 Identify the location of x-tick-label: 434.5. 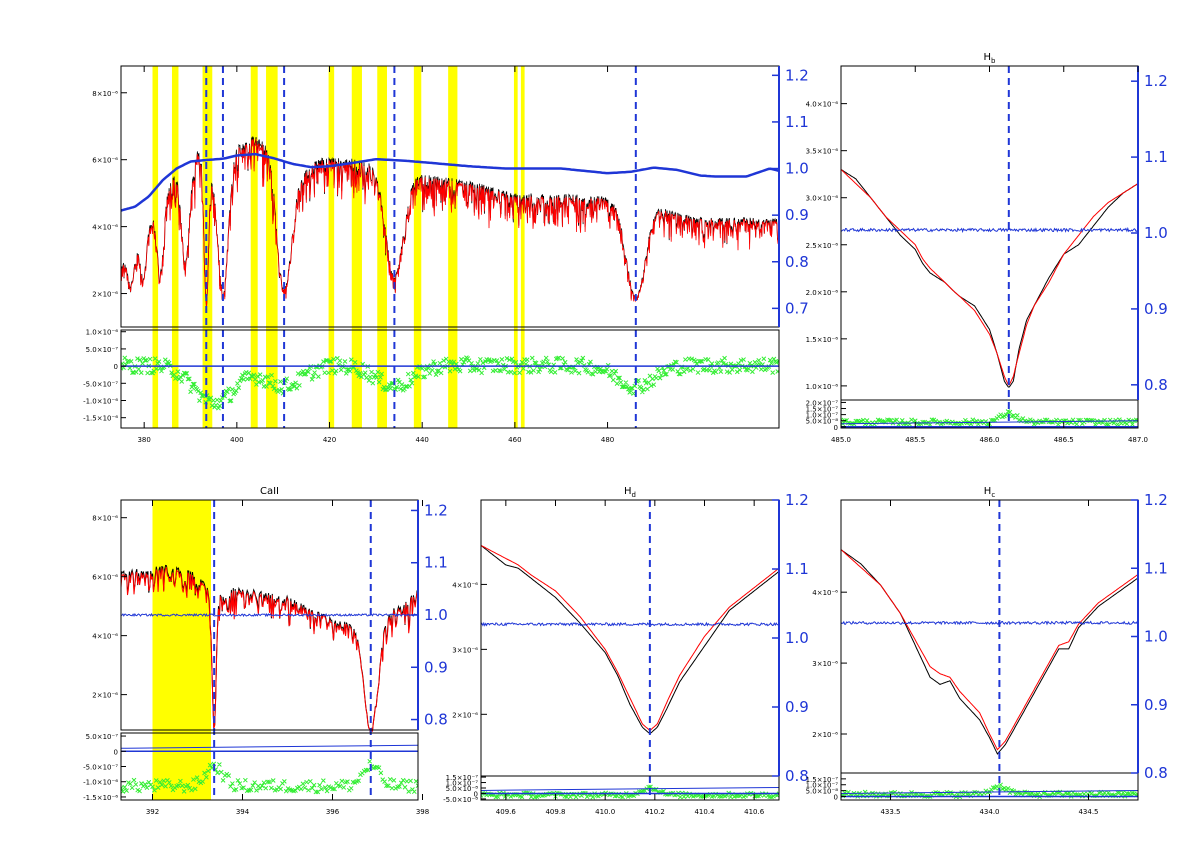
(1088, 812).